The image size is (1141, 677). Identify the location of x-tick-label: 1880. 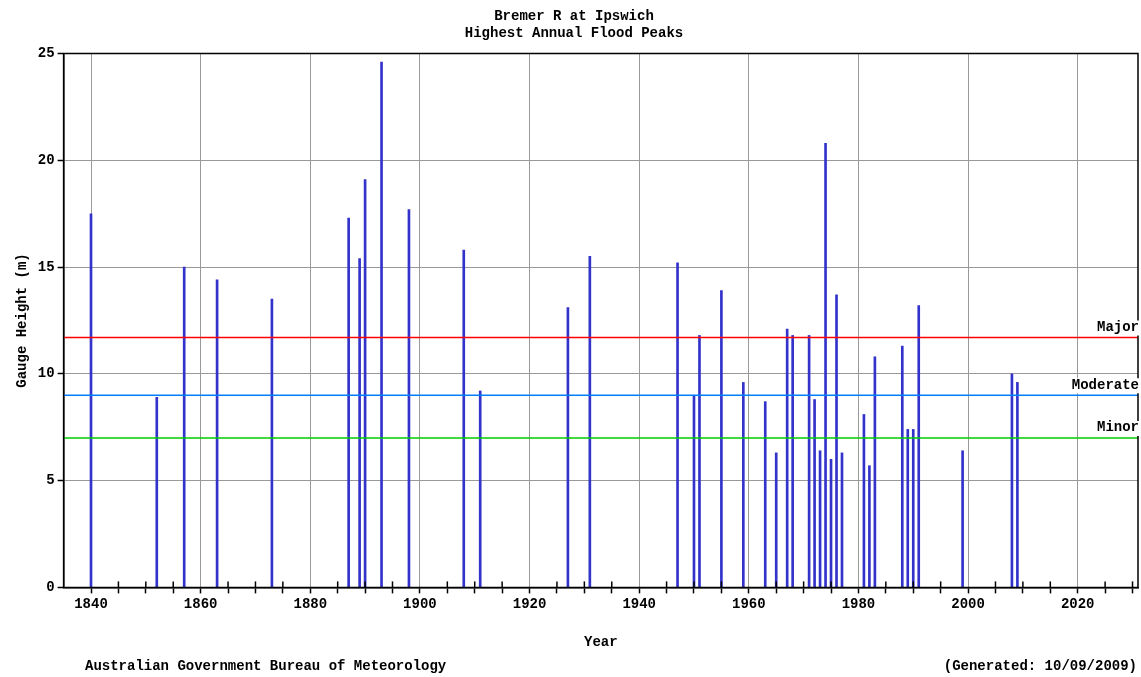
(310, 604).